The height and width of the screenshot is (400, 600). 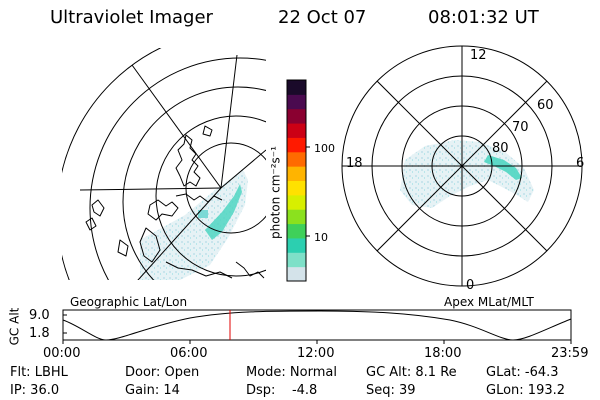 I want to click on colorbar-unit-label: photon cm⁻²s⁻¹, so click(x=275, y=192).